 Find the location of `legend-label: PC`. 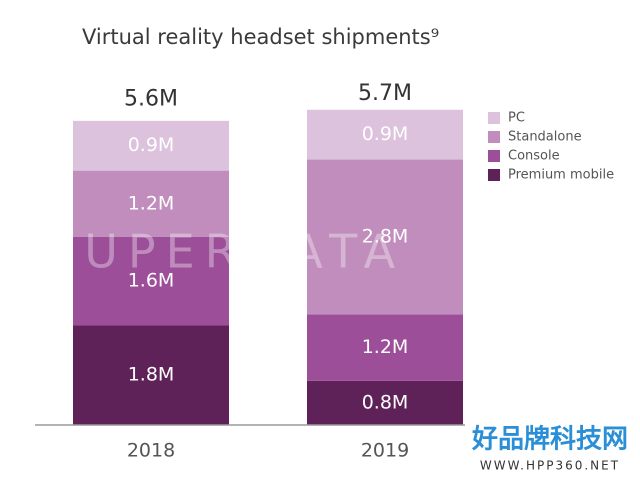

legend-label: PC is located at coordinates (516, 118).